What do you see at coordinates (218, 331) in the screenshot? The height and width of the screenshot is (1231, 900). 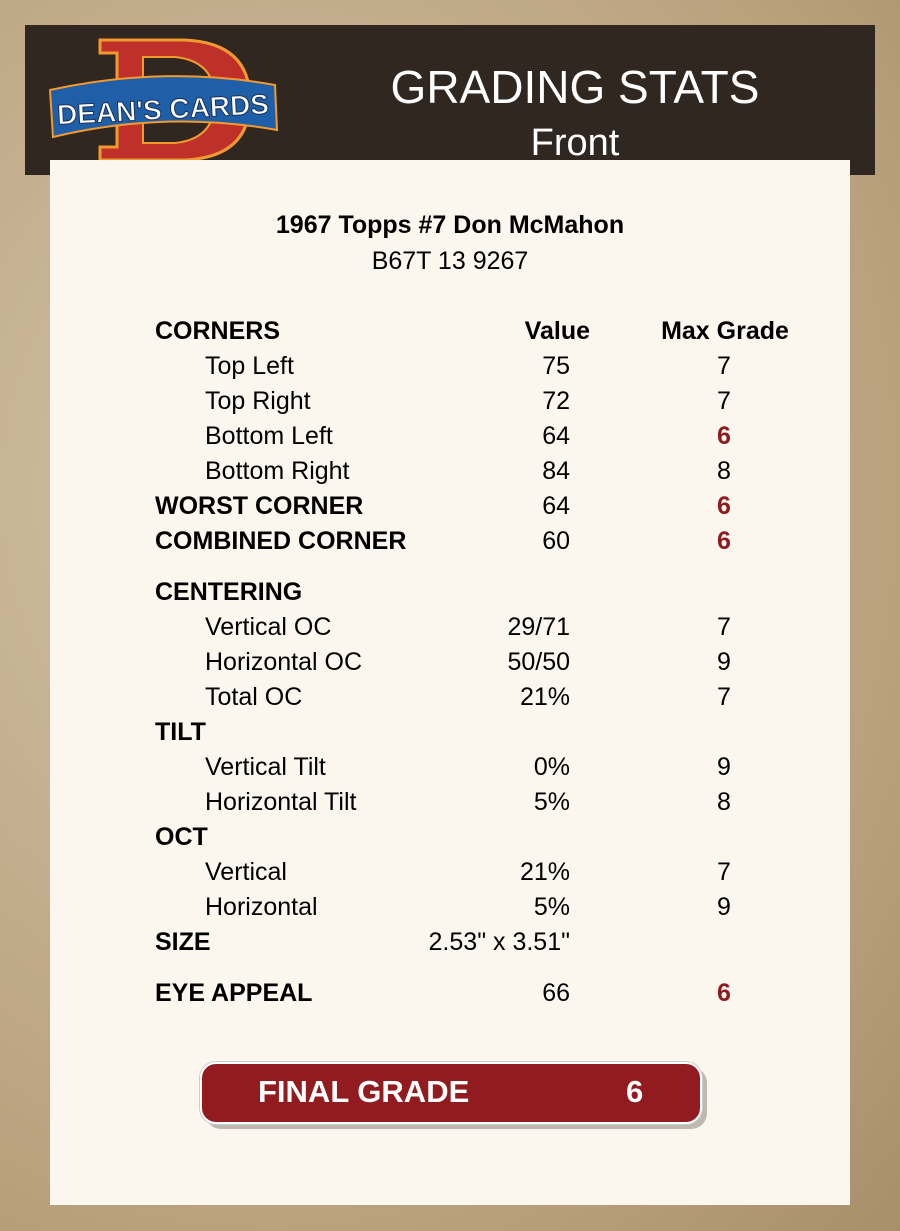 I see `row-label: CORNERS` at bounding box center [218, 331].